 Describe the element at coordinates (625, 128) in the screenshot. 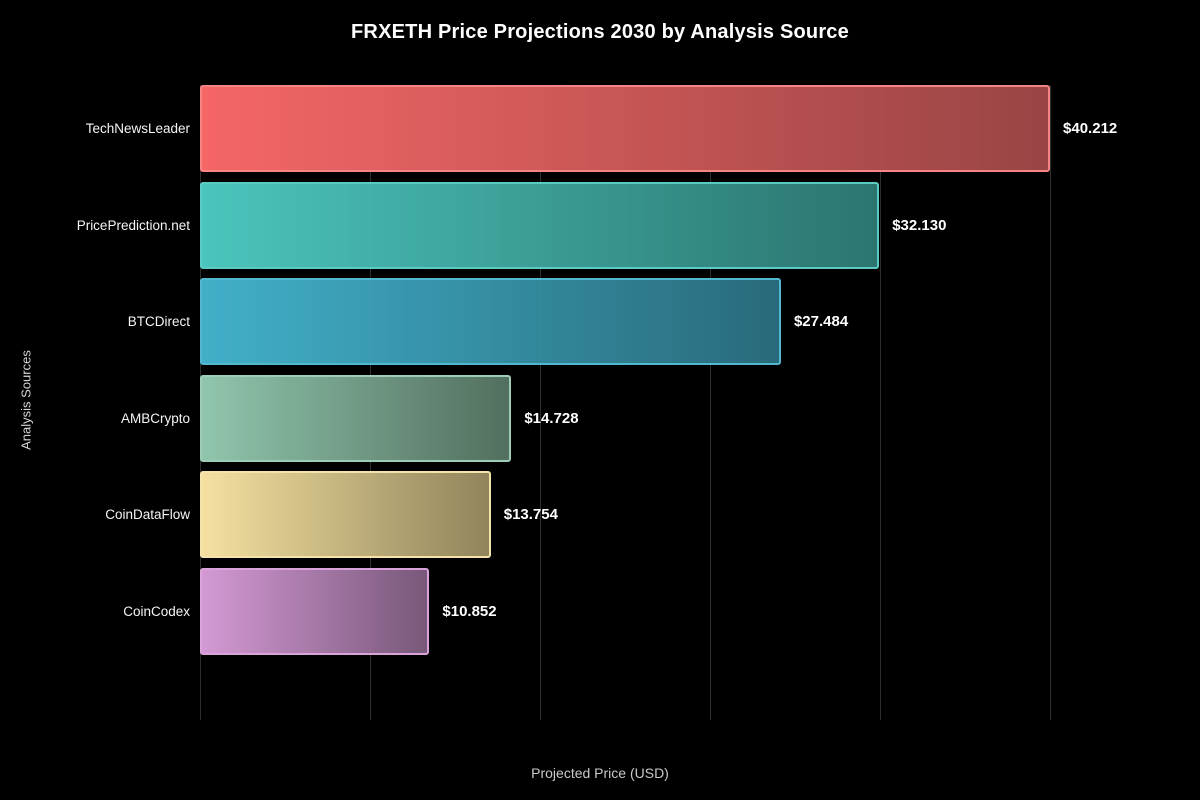

I see `bar-technewsleader` at that location.